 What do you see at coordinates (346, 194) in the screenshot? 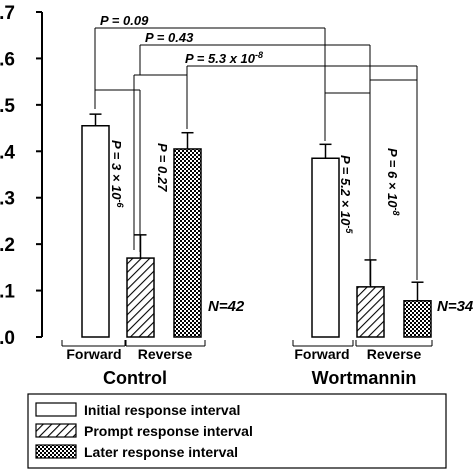
I see `p-value-wortmannin-forward: P = 5.2 × 10-5` at bounding box center [346, 194].